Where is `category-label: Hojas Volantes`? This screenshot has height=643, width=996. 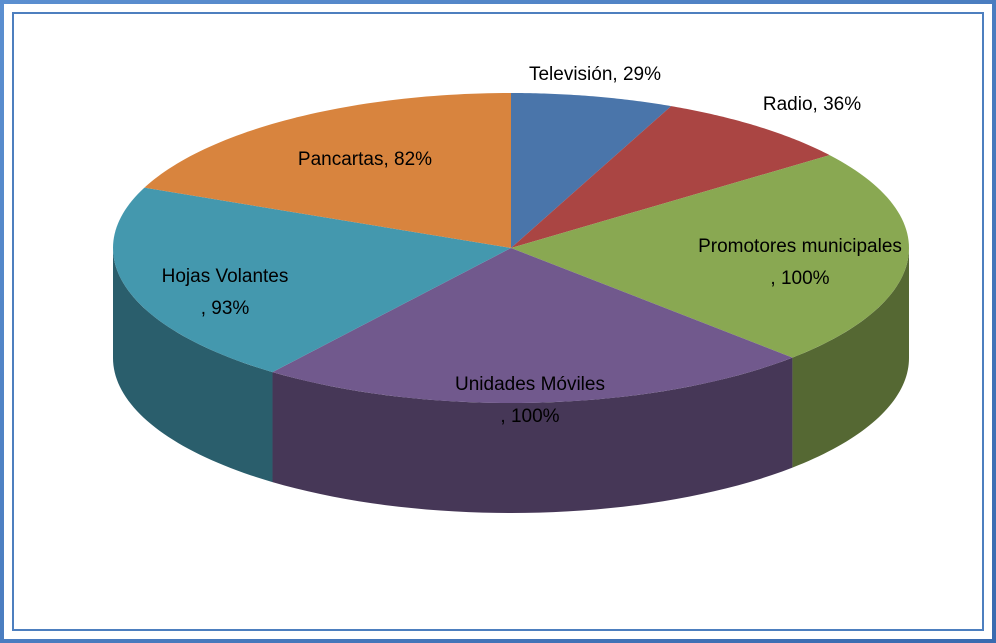
category-label: Hojas Volantes is located at coordinates (225, 276).